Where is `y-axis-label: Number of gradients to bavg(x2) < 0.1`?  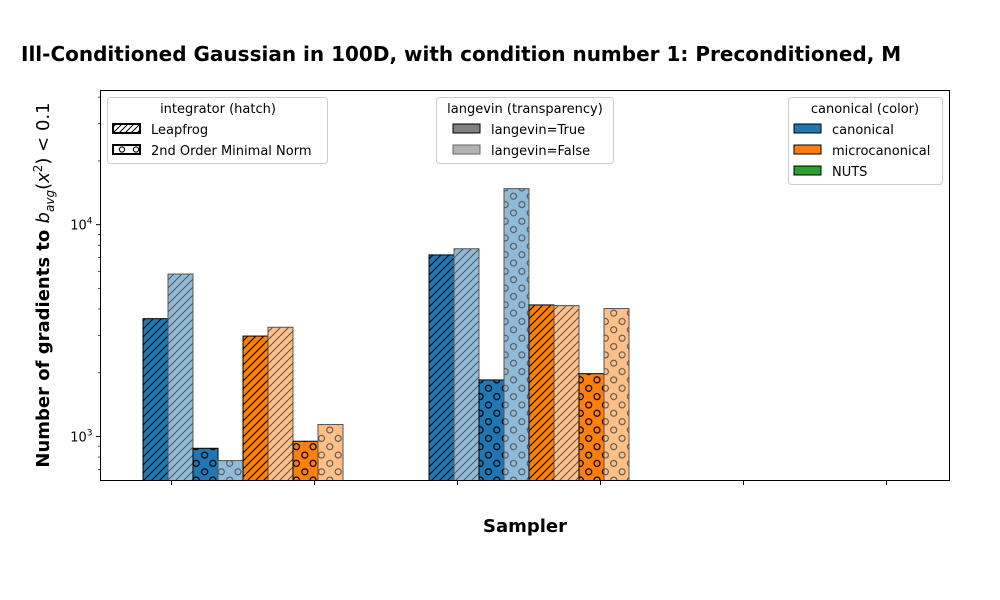
y-axis-label: Number of gradients to bavg(x2) < 0.1 is located at coordinates (44, 284).